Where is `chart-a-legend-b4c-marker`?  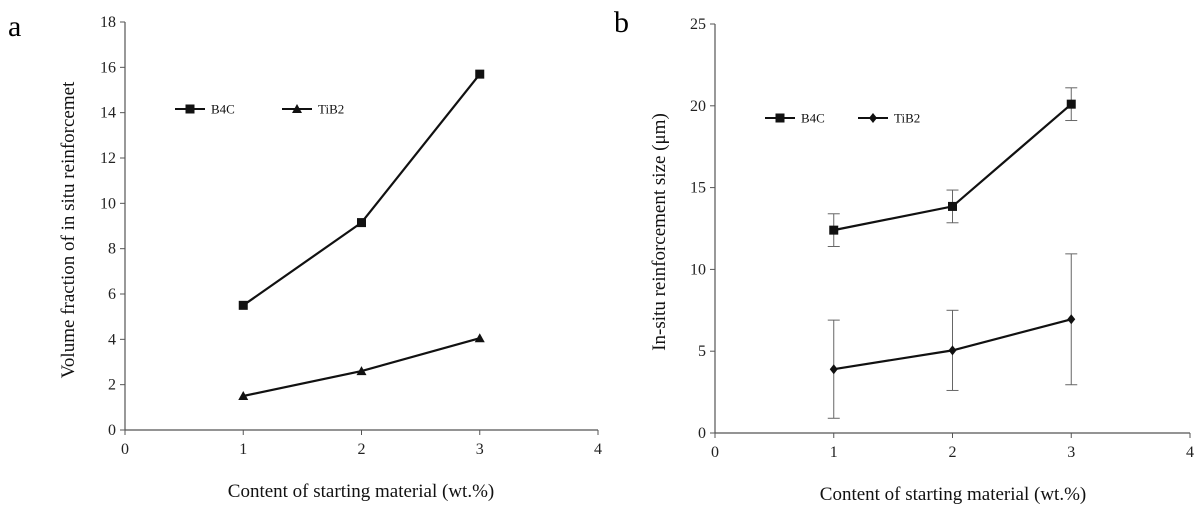
chart-a-legend-b4c-marker is located at coordinates (190, 109).